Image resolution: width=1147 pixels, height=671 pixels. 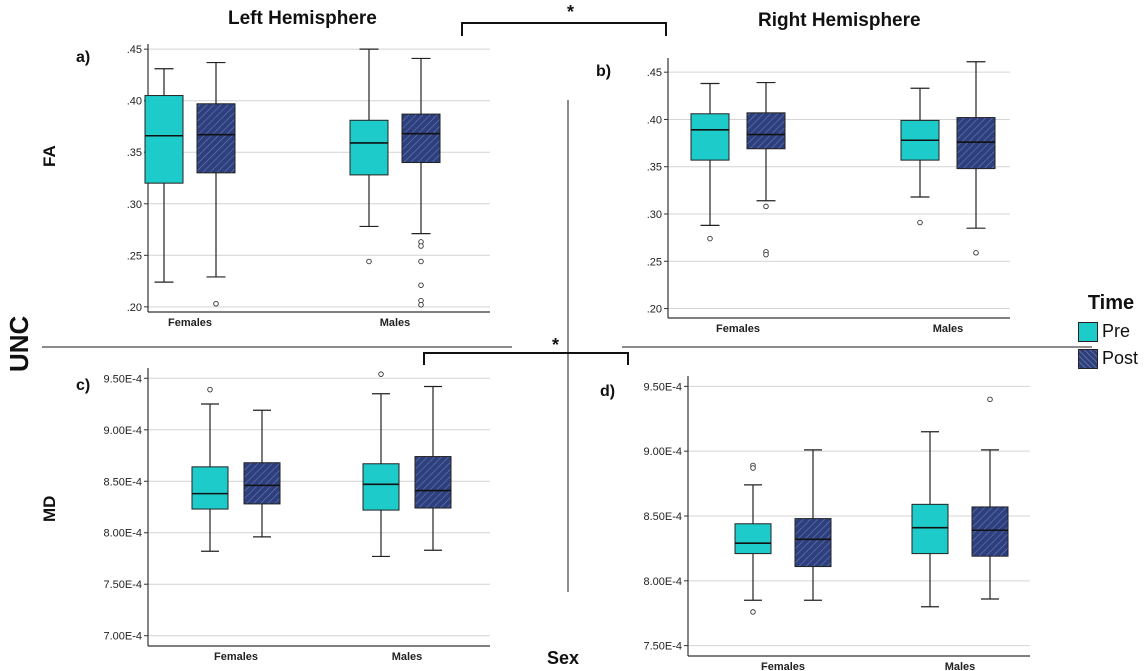 What do you see at coordinates (607, 391) in the screenshot?
I see `panel-label: d)` at bounding box center [607, 391].